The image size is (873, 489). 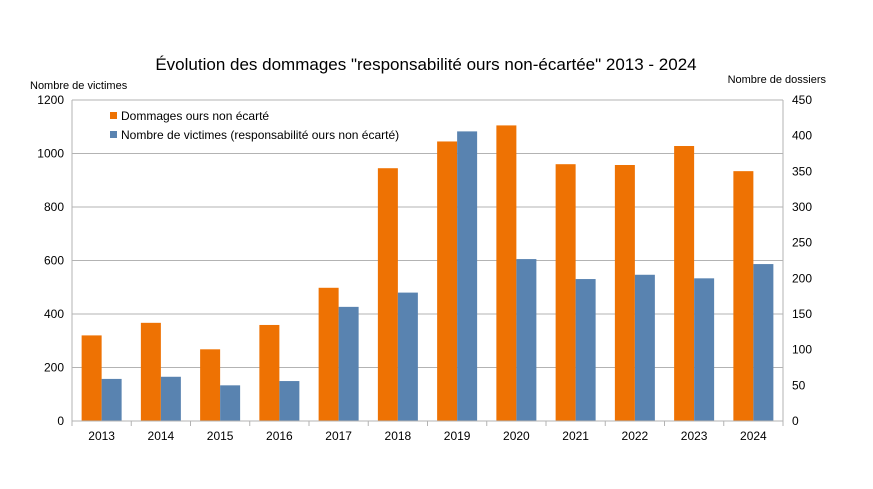 I want to click on bar-dommages-2020, so click(x=506, y=273).